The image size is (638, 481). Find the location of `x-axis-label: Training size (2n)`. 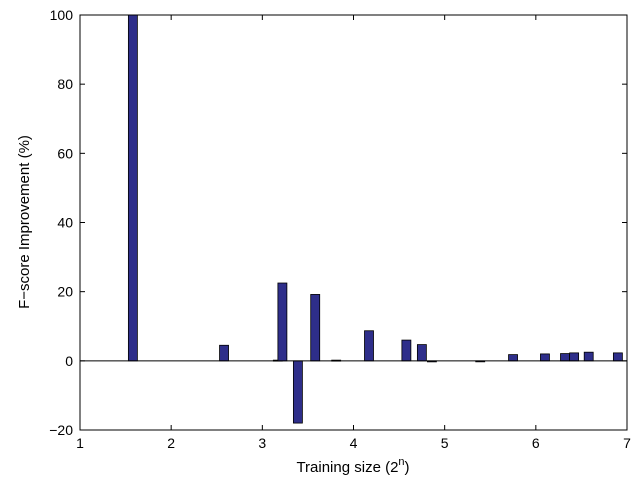

x-axis-label: Training size (2n) is located at coordinates (352, 466).